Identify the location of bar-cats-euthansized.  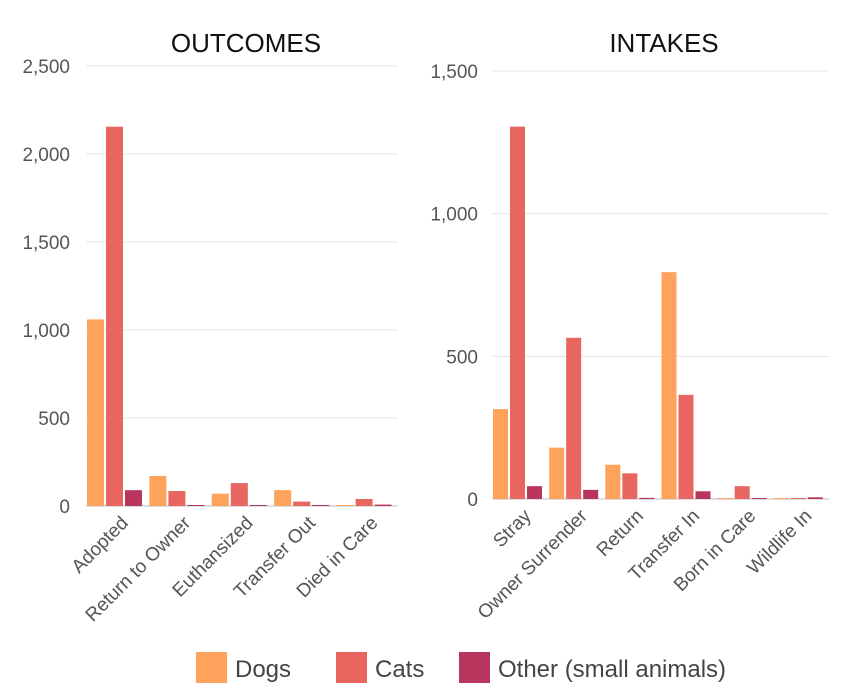
(239, 494).